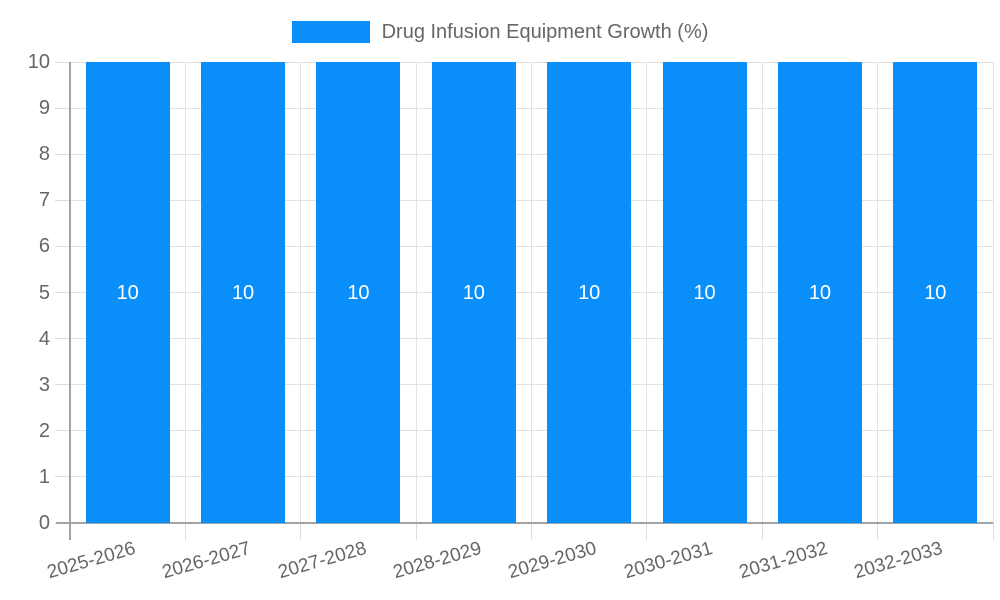  What do you see at coordinates (44, 430) in the screenshot?
I see `y-axis-tick-label: 2` at bounding box center [44, 430].